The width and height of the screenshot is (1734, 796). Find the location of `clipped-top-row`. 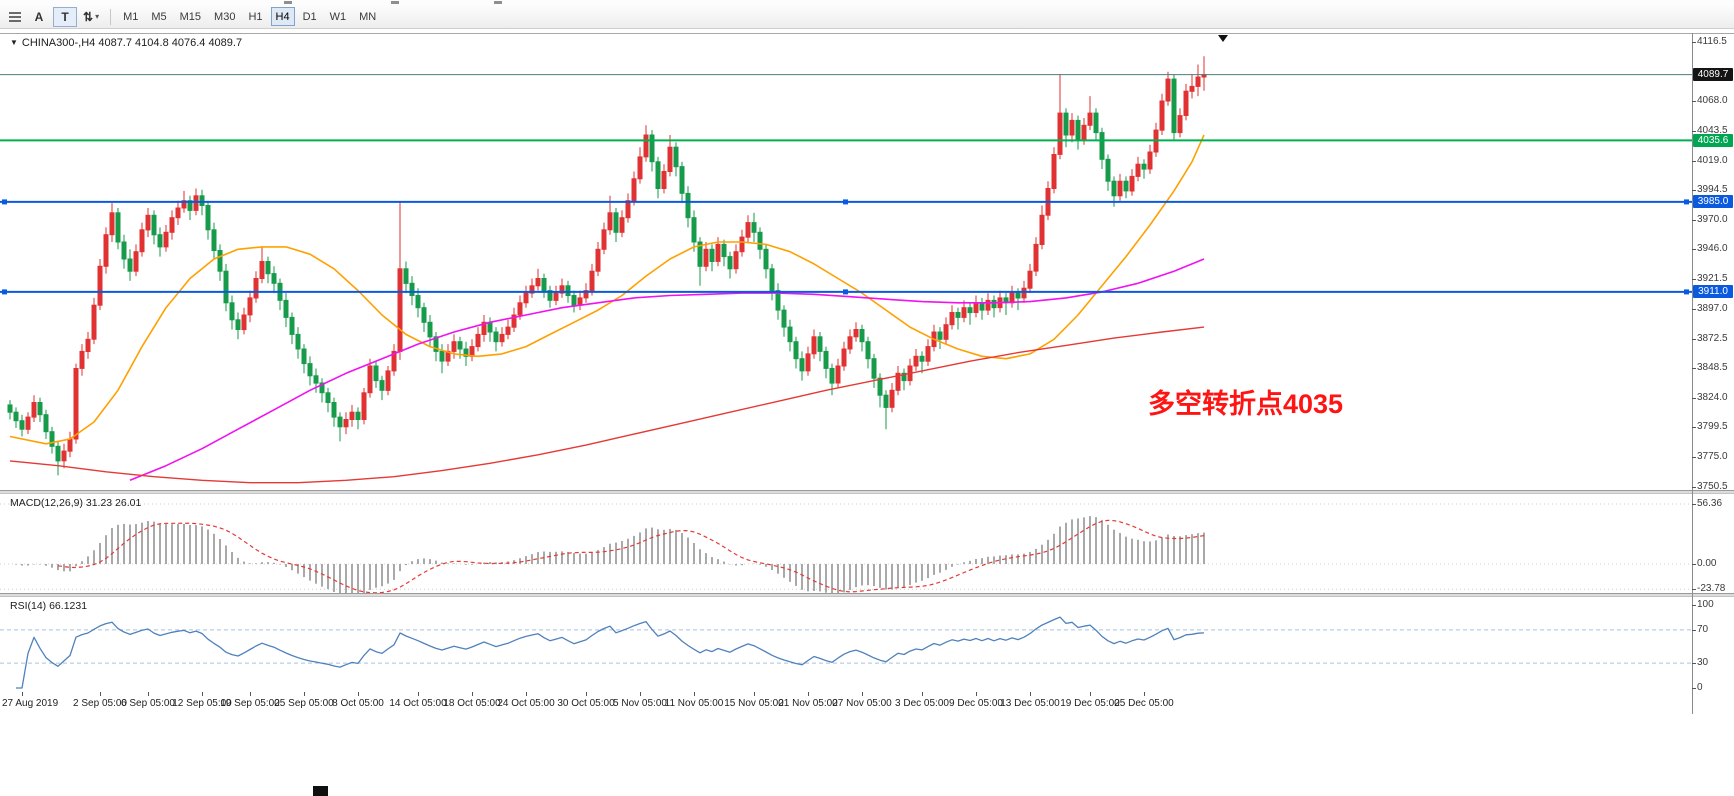

clipped-top-row is located at coordinates (867, 2).